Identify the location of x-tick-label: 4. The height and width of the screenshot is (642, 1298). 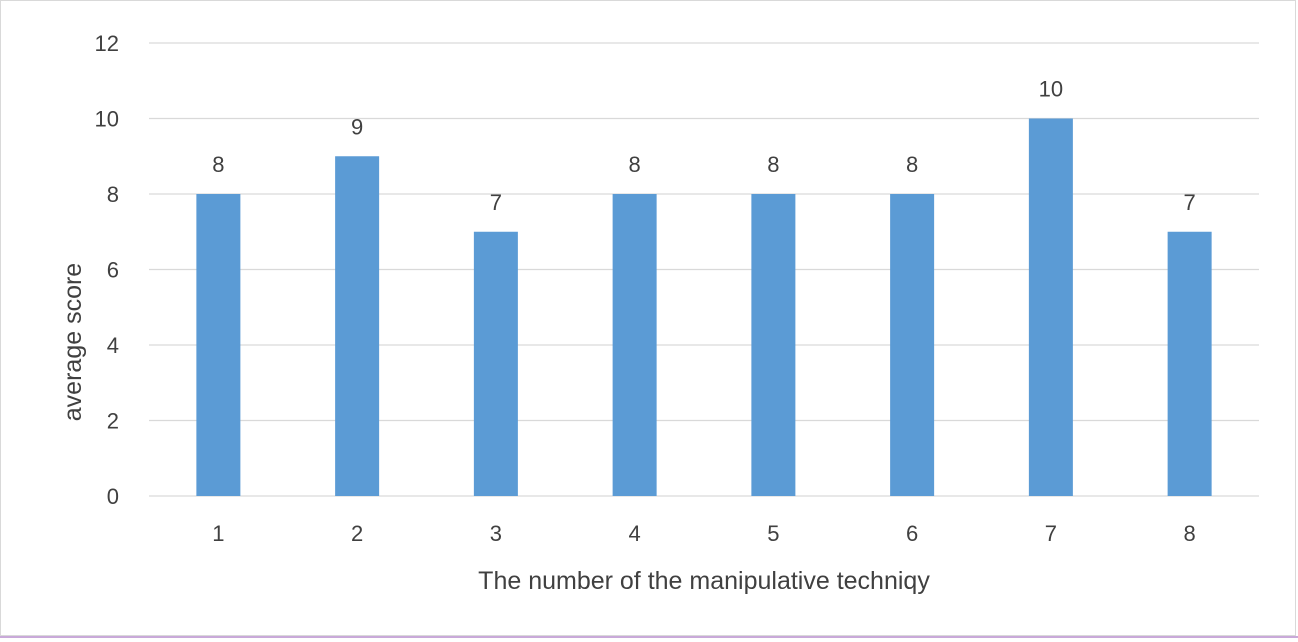
(635, 533).